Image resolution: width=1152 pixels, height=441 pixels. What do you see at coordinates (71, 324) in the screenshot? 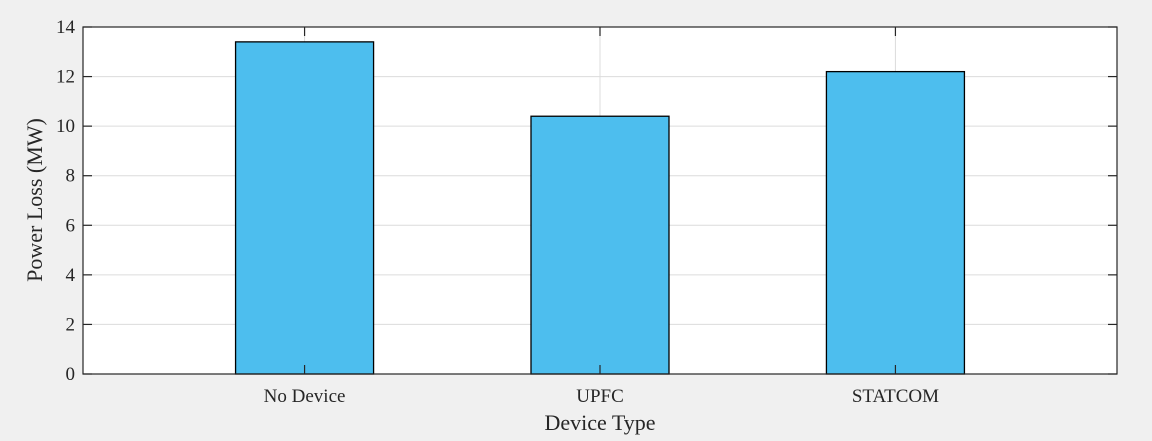
I see `y-tick-label: 2` at bounding box center [71, 324].